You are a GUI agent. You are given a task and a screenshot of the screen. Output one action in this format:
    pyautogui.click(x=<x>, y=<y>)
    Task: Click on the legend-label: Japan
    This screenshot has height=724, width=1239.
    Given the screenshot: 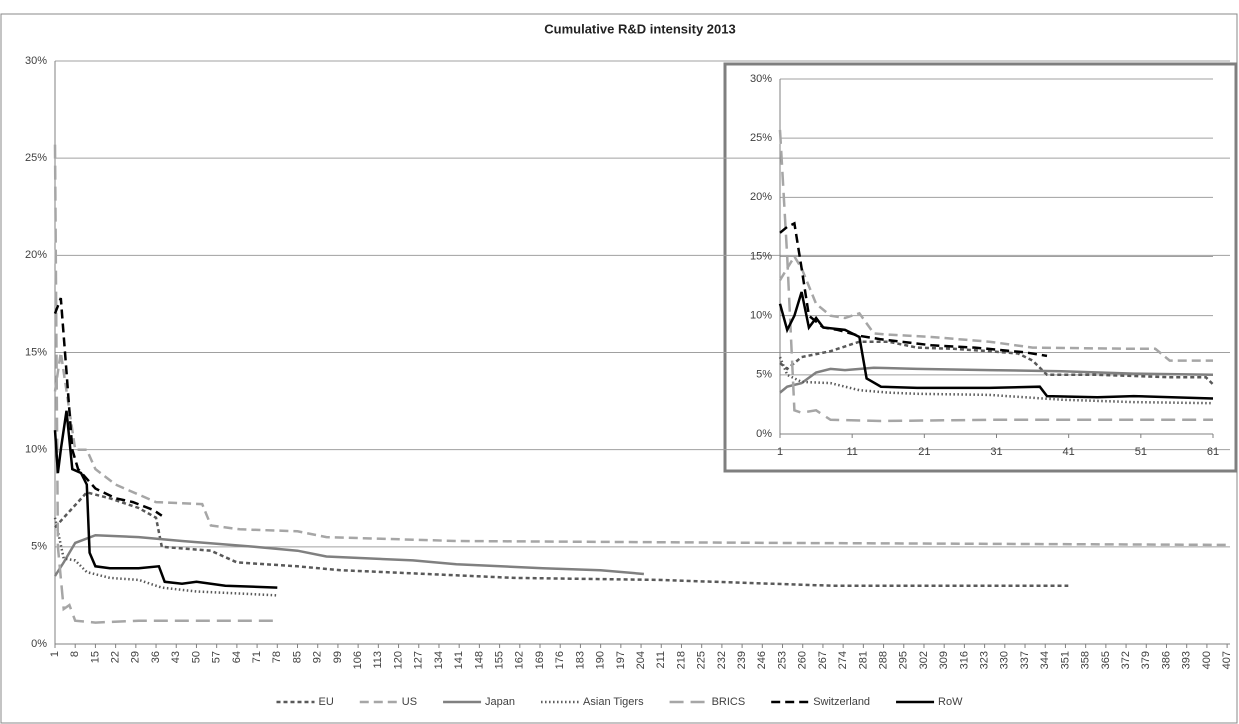 What is the action you would take?
    pyautogui.click(x=500, y=702)
    